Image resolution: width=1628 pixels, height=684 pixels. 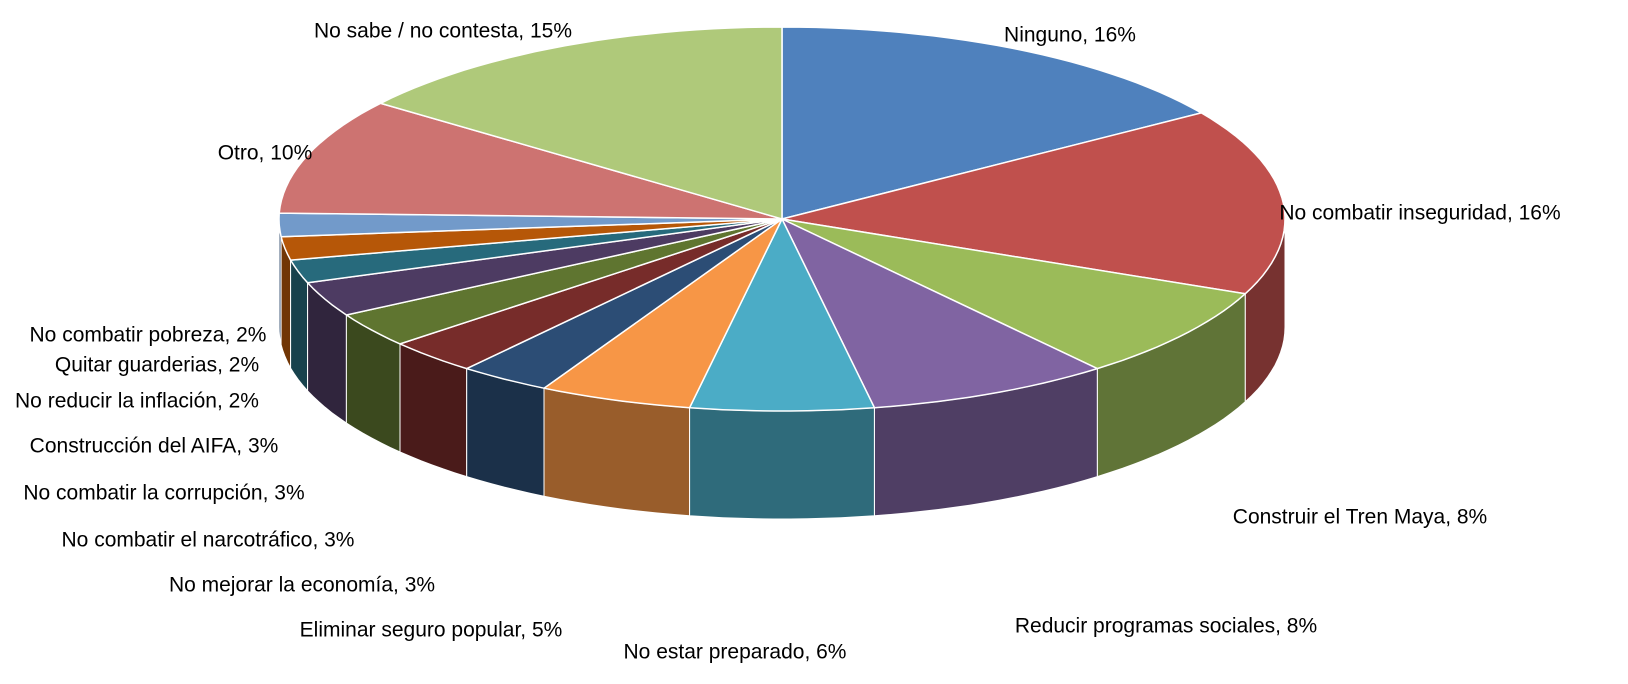 I want to click on pie-slice-no-sabe-no-contesta, so click(x=581, y=123).